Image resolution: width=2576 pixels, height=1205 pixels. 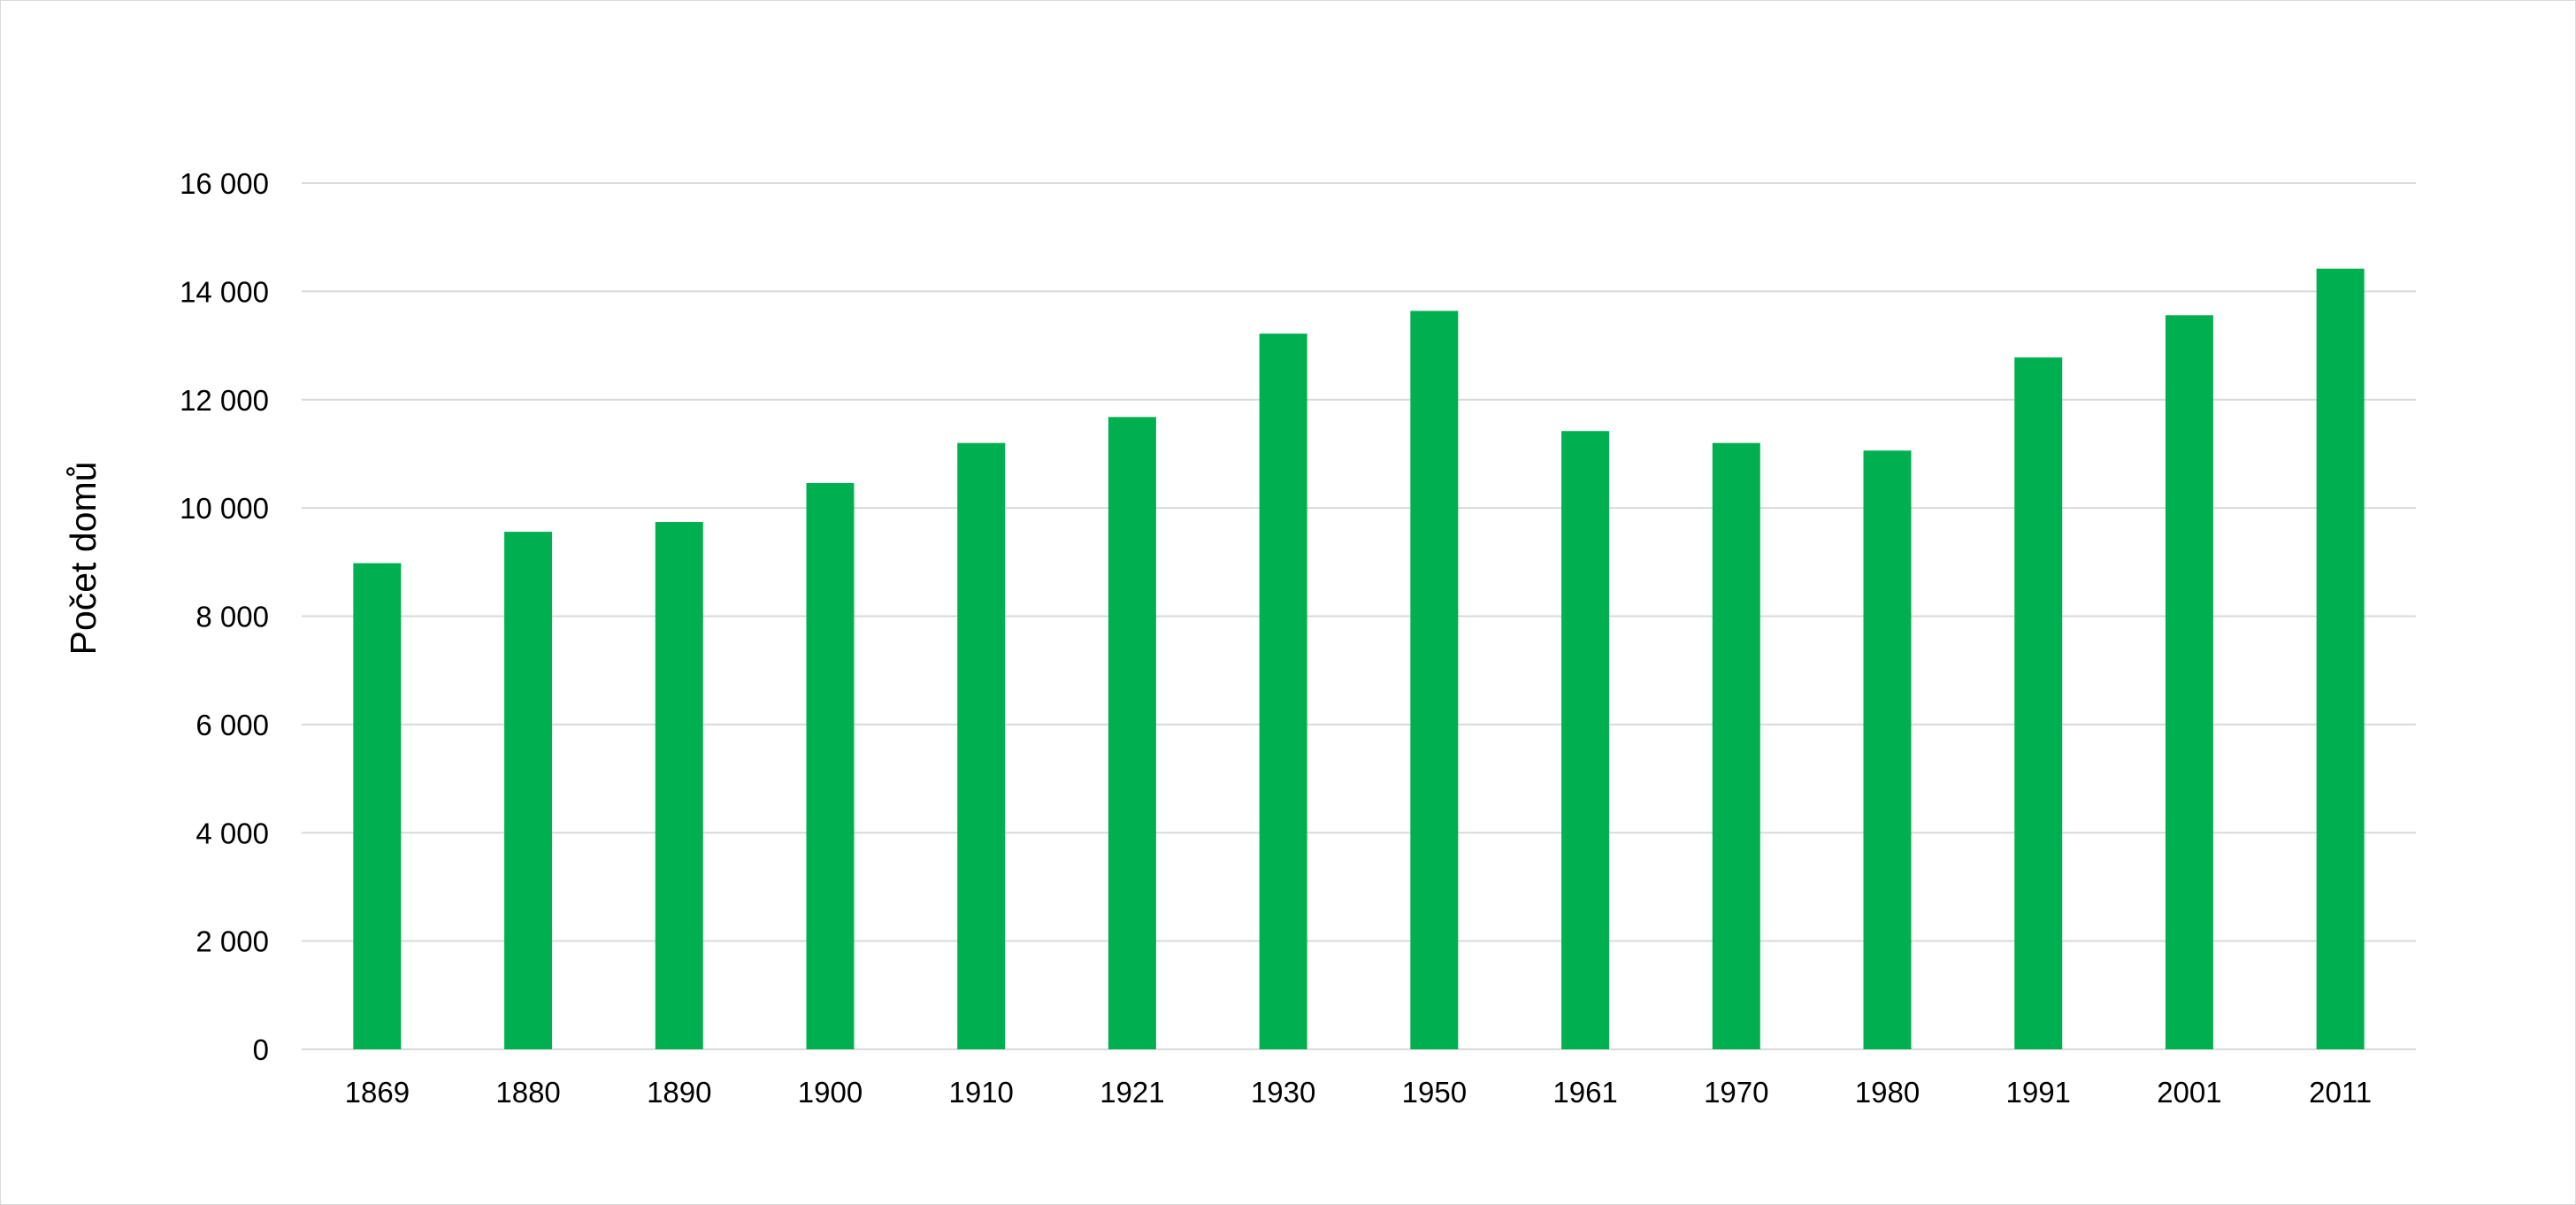 I want to click on y-axis-label: Počet domů, so click(x=83, y=559).